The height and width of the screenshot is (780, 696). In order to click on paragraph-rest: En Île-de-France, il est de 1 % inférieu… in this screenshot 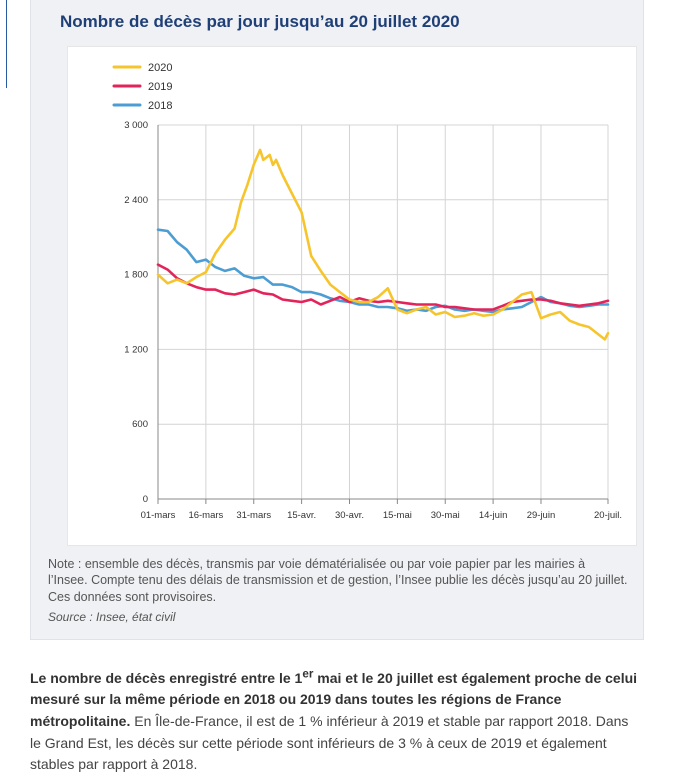, I will do `click(329, 743)`.